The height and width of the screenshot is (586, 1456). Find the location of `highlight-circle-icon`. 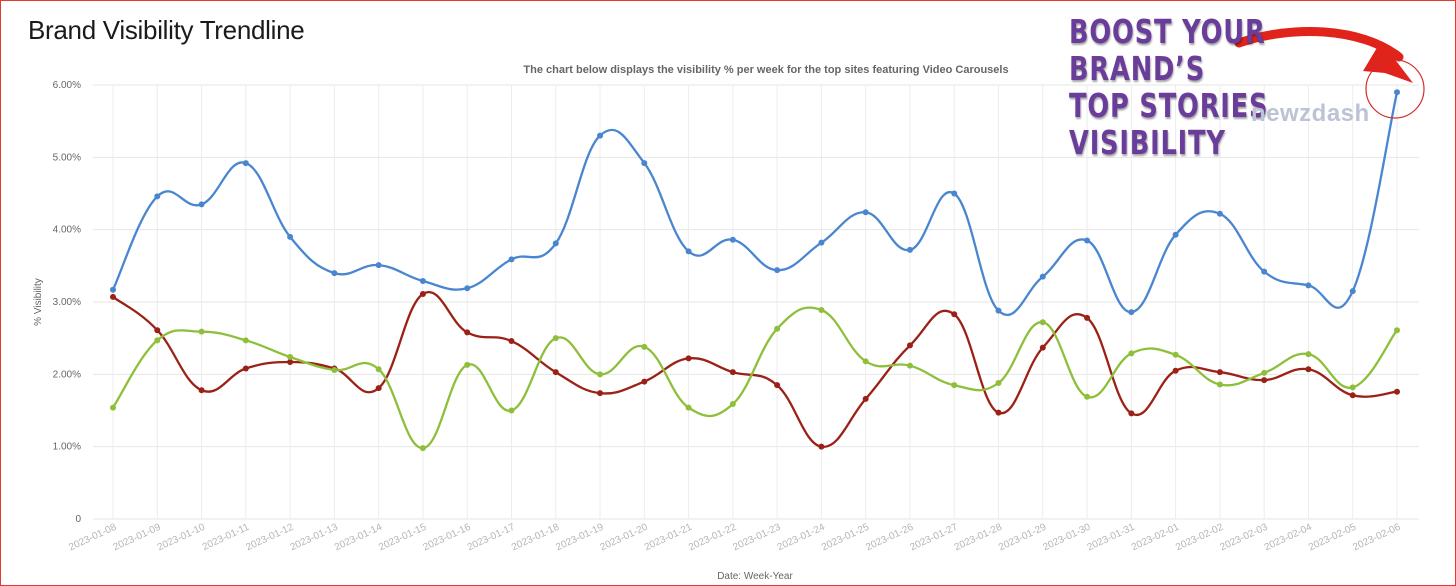

highlight-circle-icon is located at coordinates (1395, 89).